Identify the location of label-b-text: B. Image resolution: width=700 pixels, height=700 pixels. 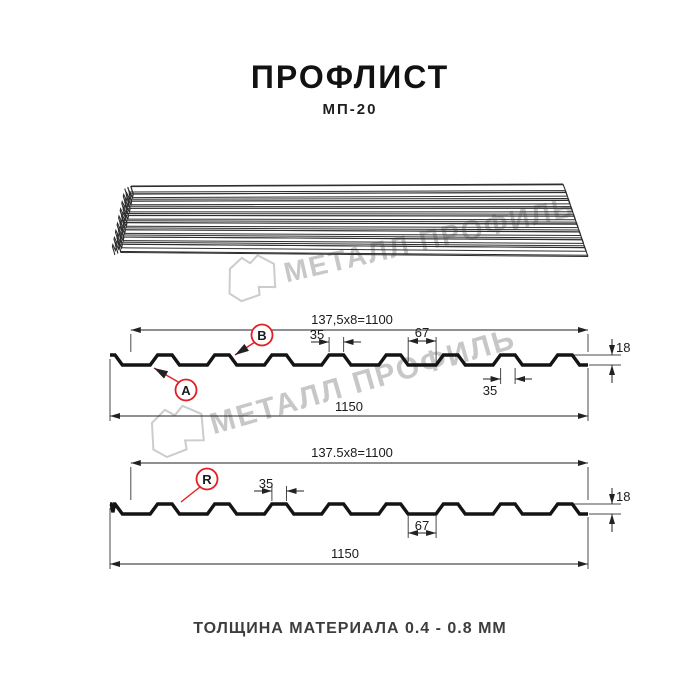
(261, 335).